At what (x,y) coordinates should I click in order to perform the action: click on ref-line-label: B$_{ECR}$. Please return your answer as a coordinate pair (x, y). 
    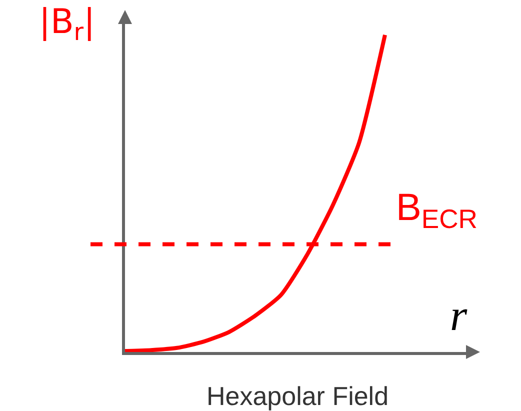
    Looking at the image, I should click on (437, 210).